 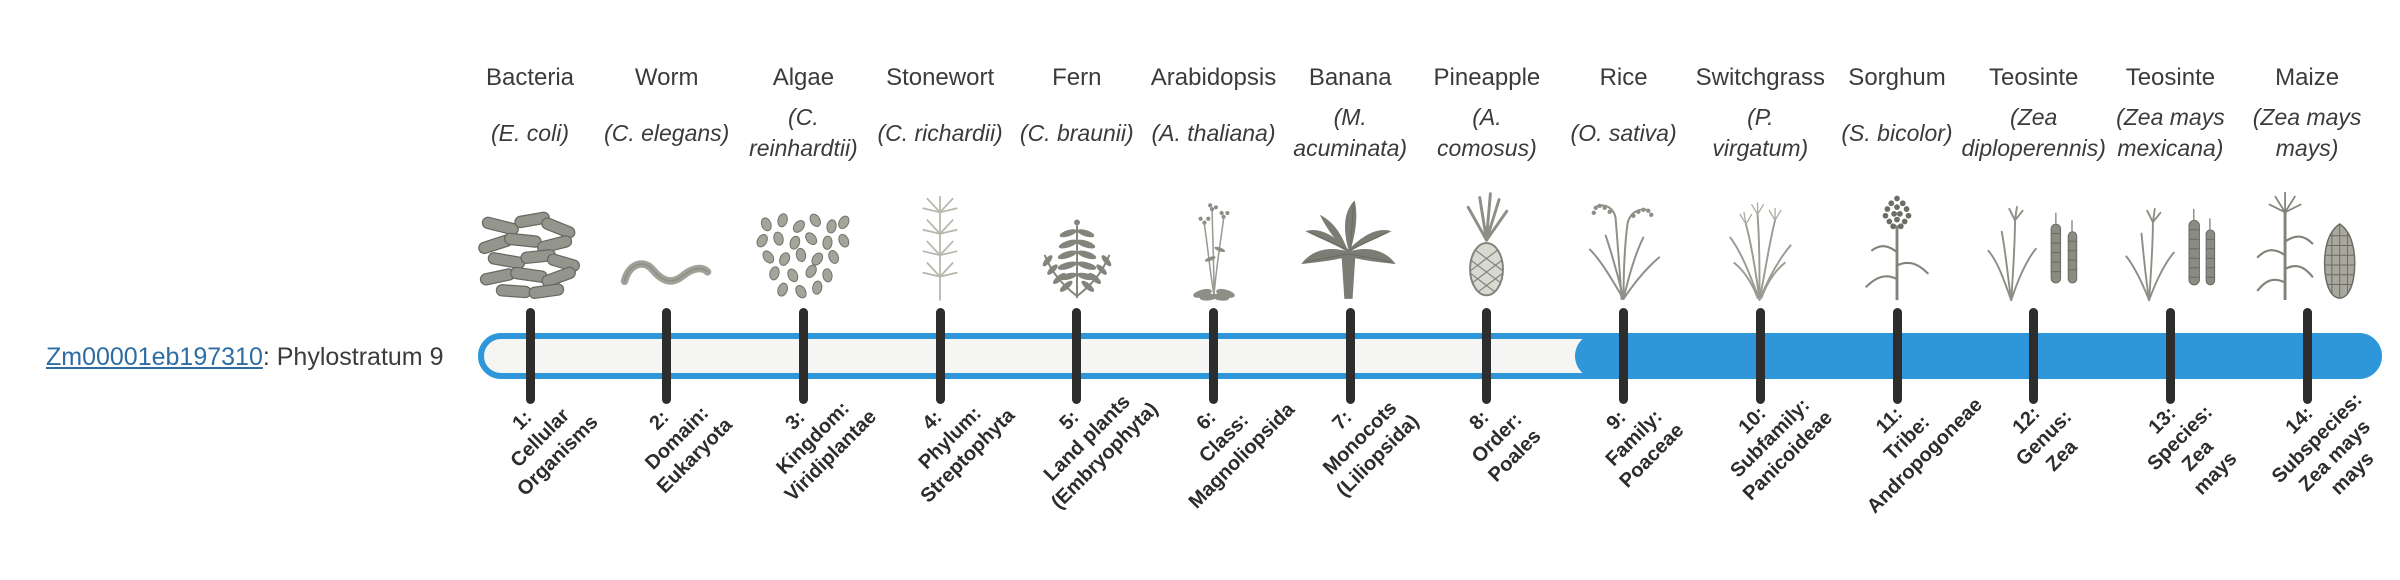 What do you see at coordinates (154, 357) in the screenshot?
I see `gene-link: Zm00001eb197310` at bounding box center [154, 357].